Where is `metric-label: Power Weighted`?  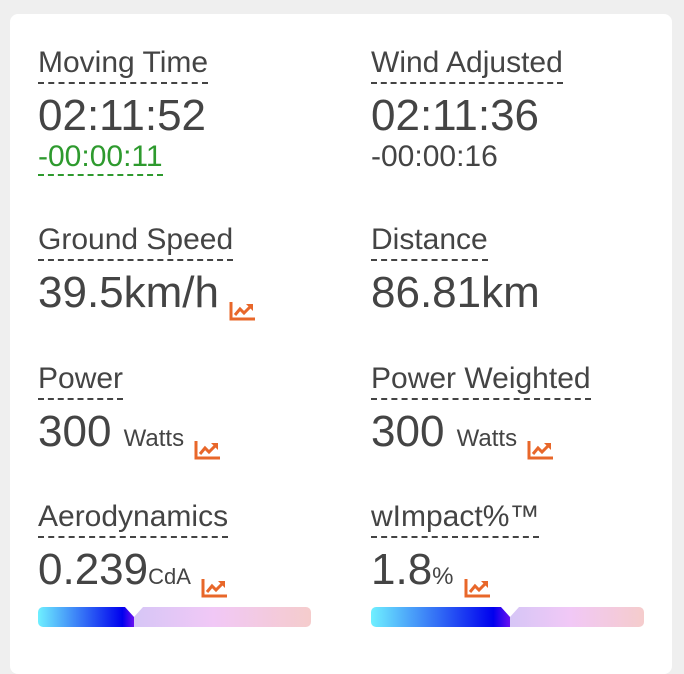 metric-label: Power Weighted is located at coordinates (481, 381).